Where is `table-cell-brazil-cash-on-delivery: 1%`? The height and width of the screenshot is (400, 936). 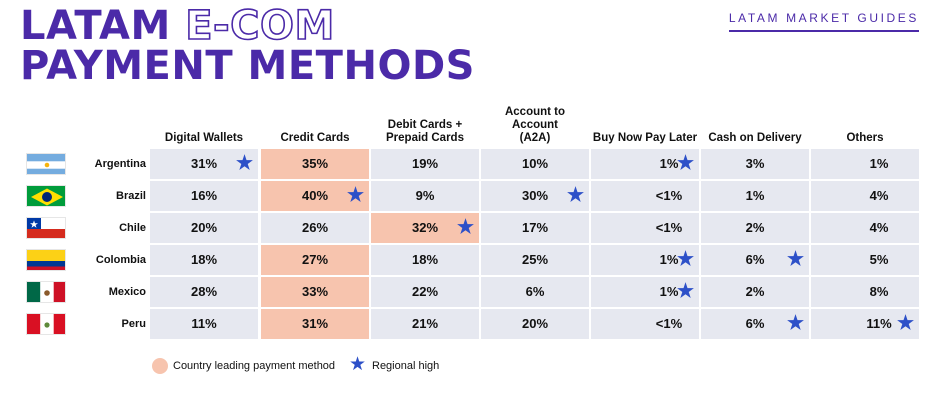
table-cell-brazil-cash-on-delivery: 1% is located at coordinates (755, 196).